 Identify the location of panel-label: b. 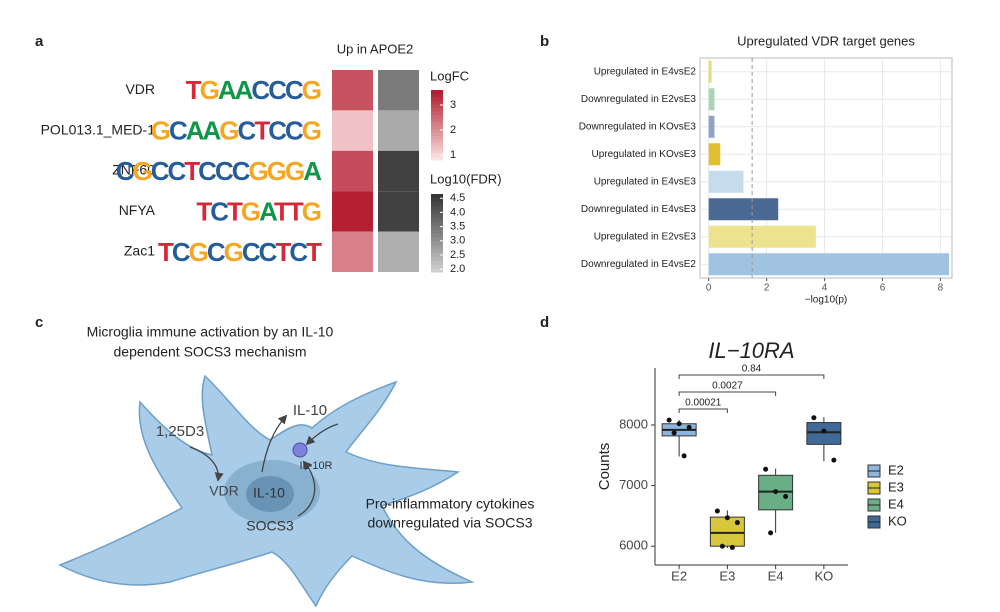
(544, 41).